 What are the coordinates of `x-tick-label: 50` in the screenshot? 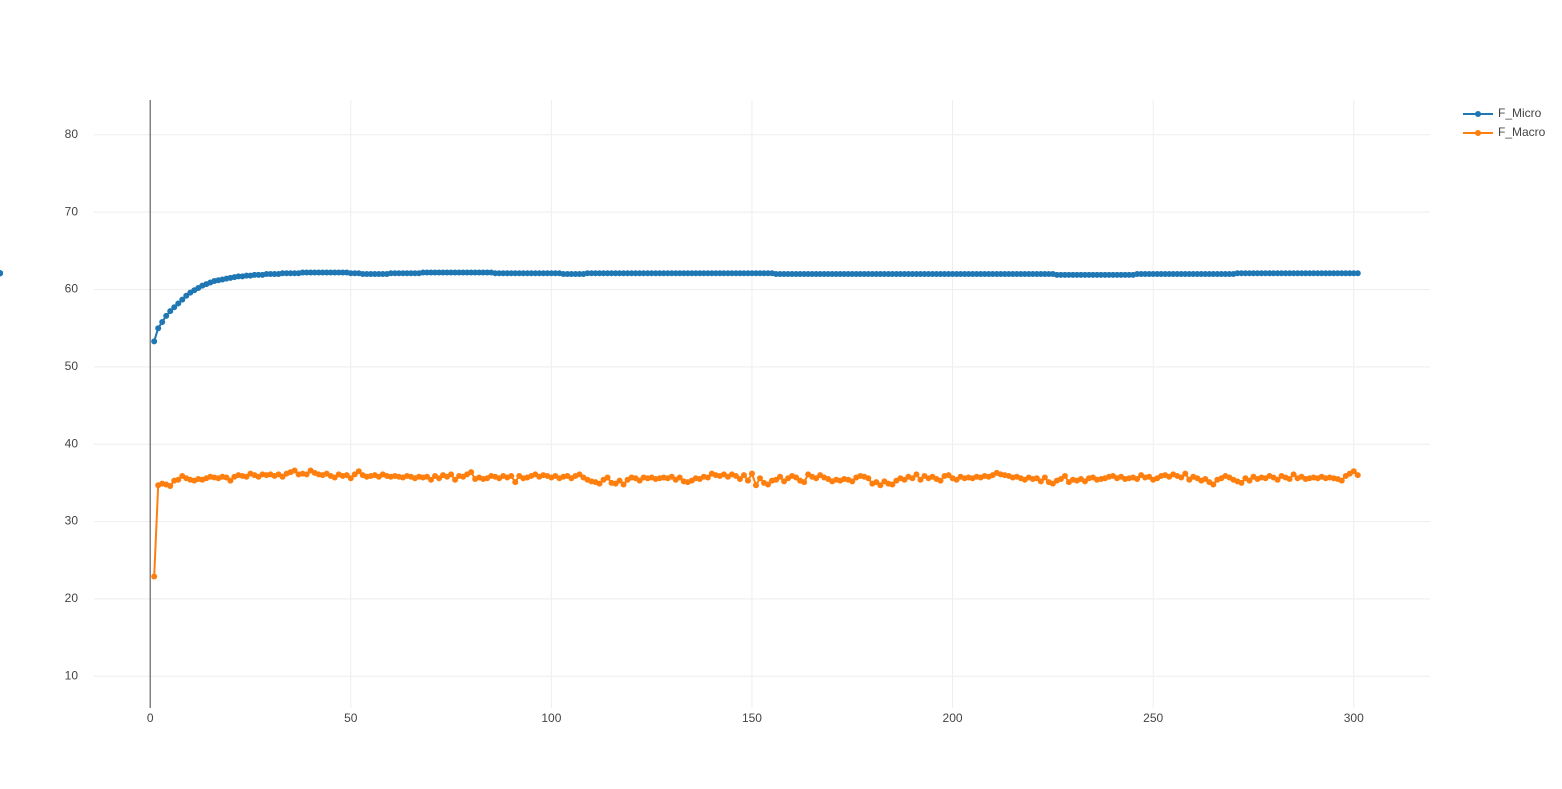 It's located at (351, 718).